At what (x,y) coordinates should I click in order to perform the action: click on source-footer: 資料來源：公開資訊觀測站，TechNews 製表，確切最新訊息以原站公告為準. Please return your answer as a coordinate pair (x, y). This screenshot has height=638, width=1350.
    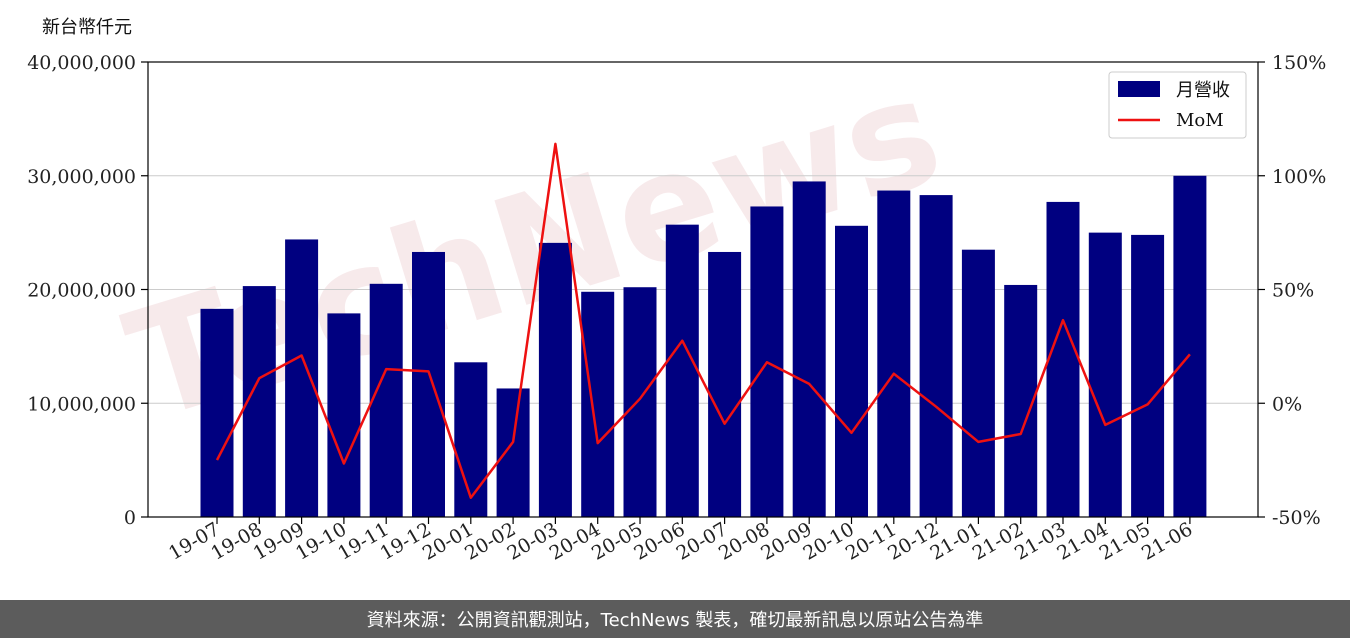
    Looking at the image, I should click on (675, 619).